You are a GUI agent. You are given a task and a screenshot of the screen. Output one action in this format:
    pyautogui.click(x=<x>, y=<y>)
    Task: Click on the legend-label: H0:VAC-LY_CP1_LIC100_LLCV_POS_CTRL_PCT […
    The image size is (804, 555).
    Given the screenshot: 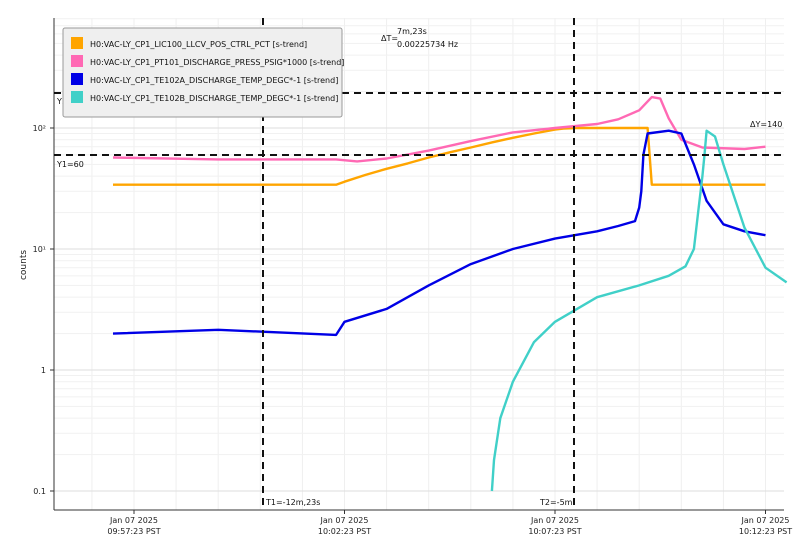 What is the action you would take?
    pyautogui.click(x=198, y=44)
    